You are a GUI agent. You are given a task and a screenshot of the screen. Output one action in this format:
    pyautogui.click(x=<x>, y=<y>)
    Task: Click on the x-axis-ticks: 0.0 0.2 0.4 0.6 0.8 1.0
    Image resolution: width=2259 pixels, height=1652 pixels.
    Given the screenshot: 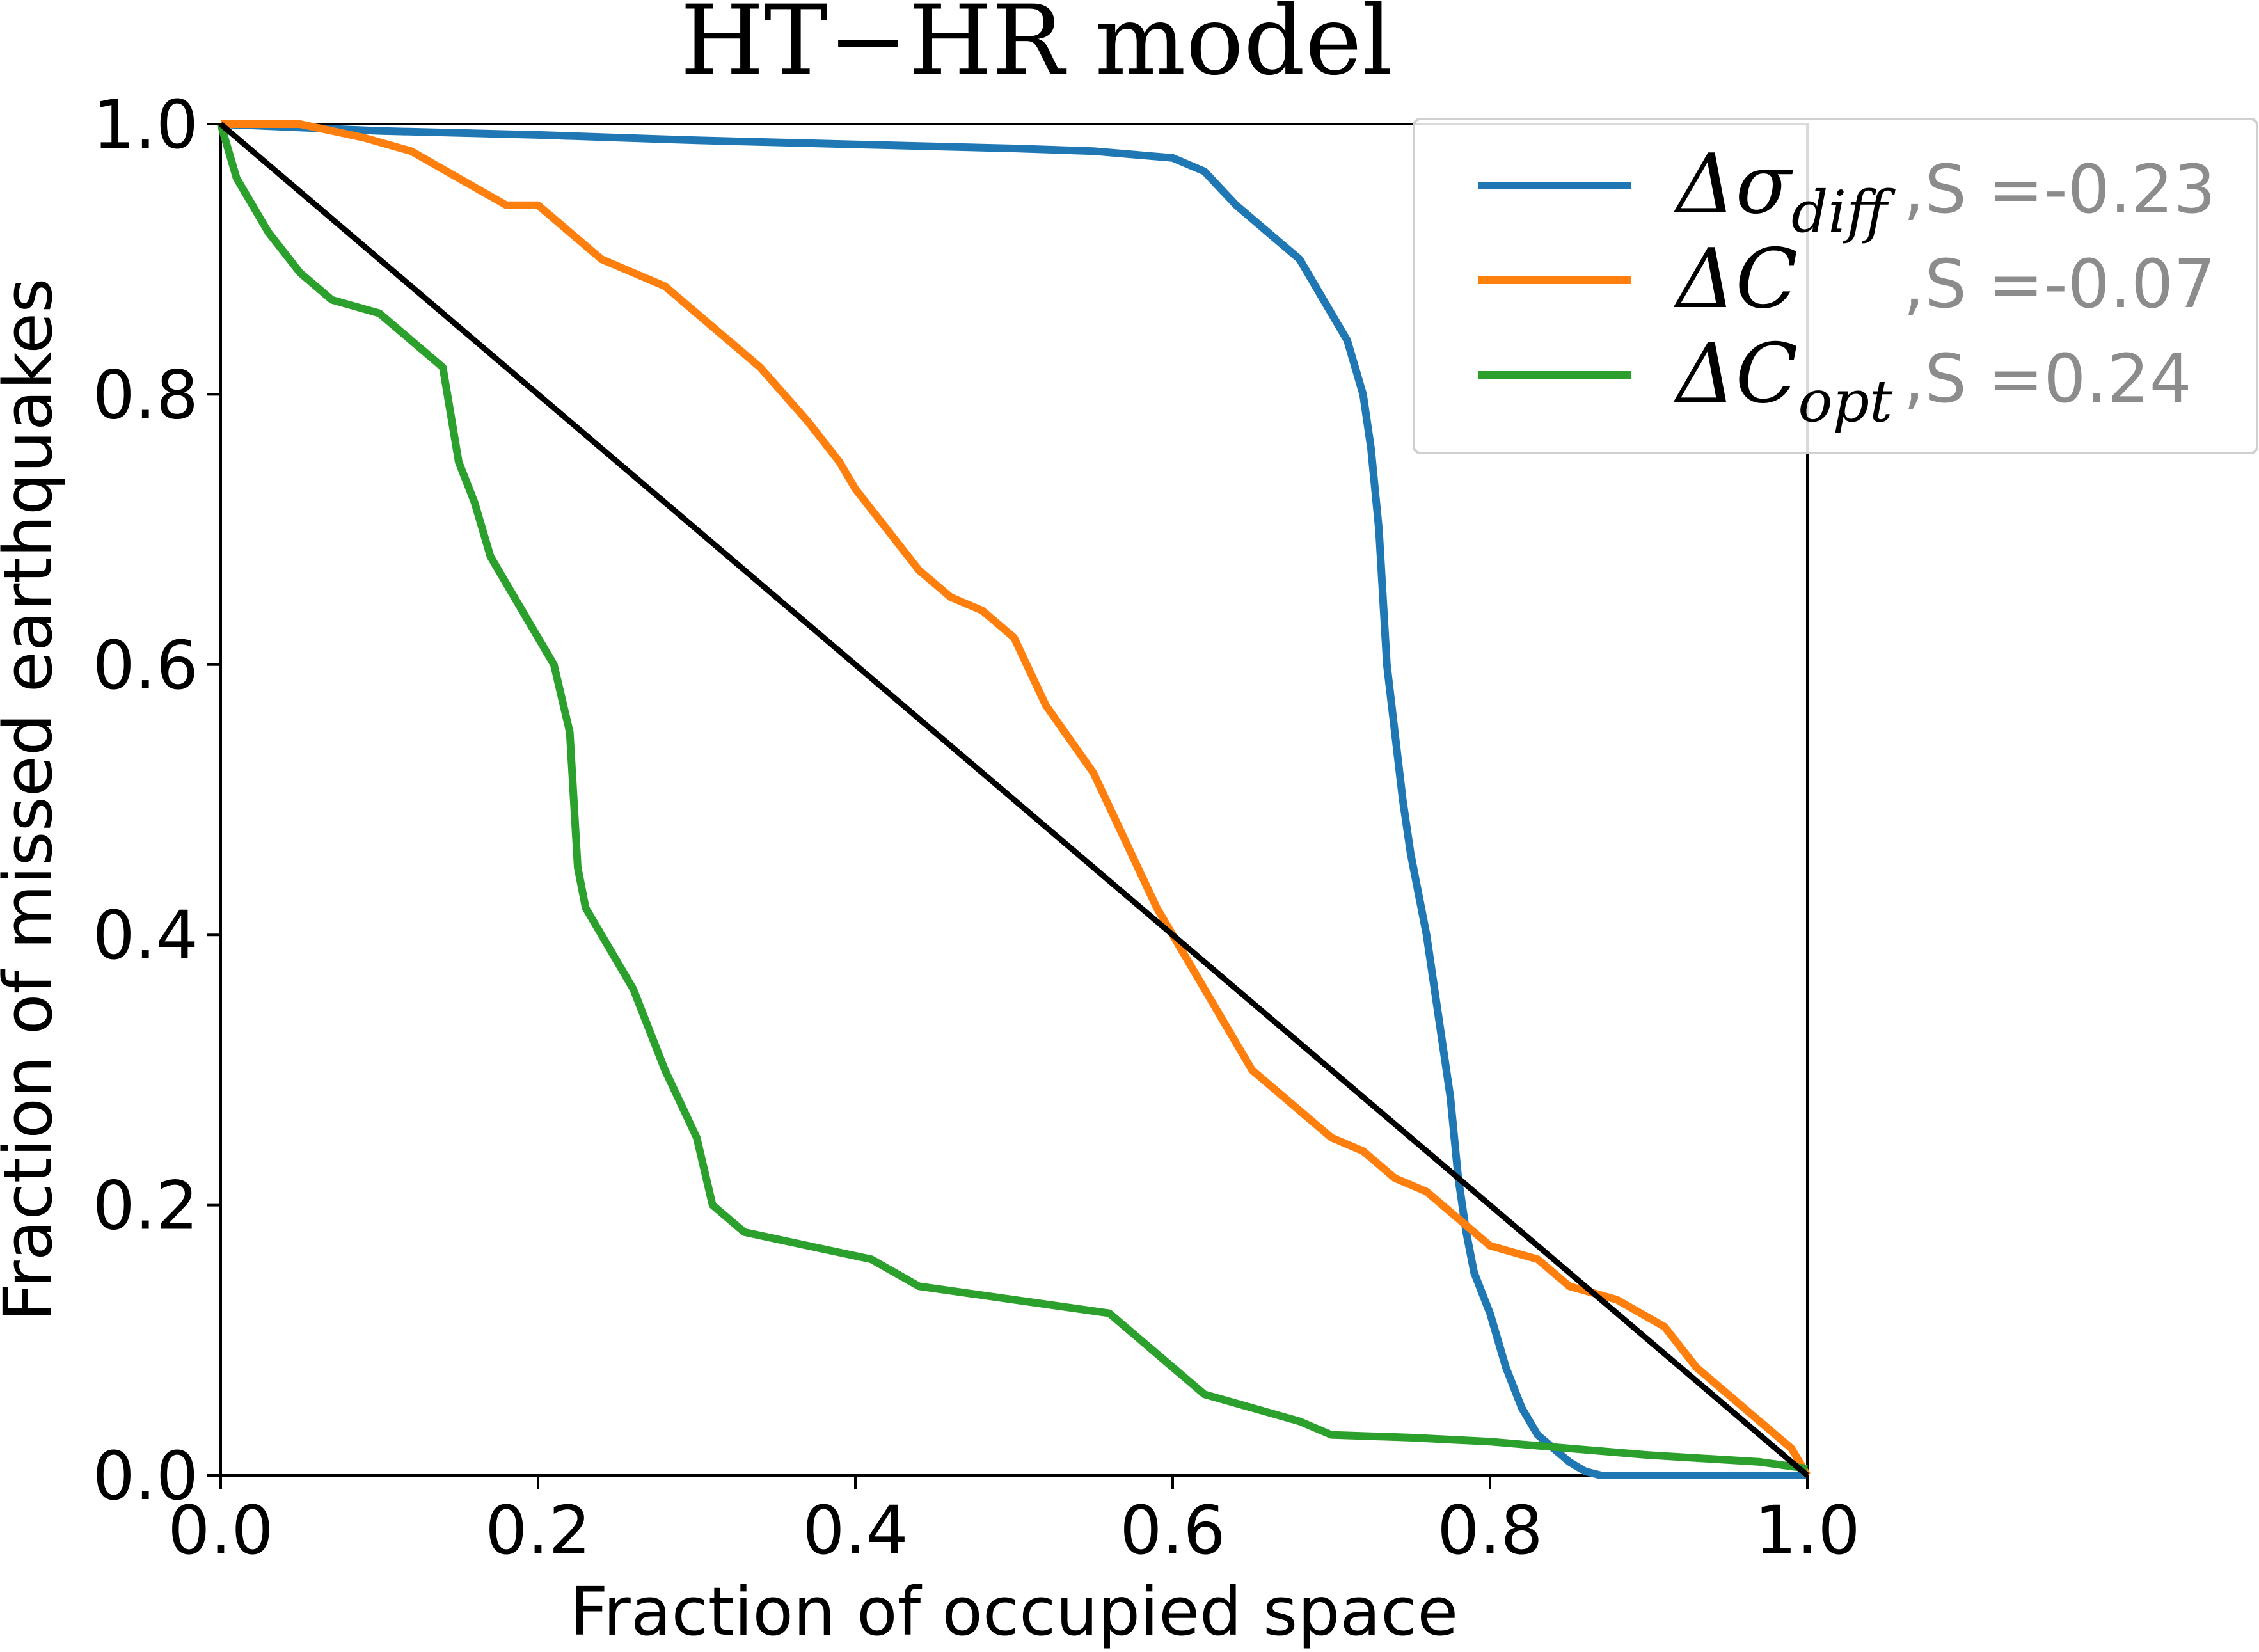 What is the action you would take?
    pyautogui.click(x=1014, y=1522)
    